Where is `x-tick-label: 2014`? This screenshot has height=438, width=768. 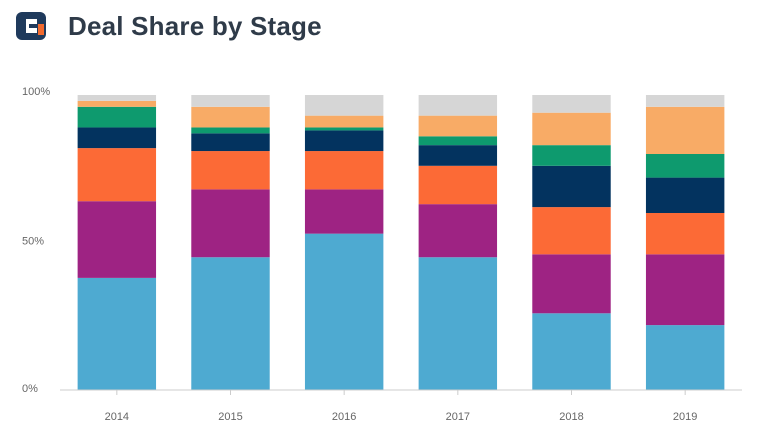
x-tick-label: 2014 is located at coordinates (117, 417).